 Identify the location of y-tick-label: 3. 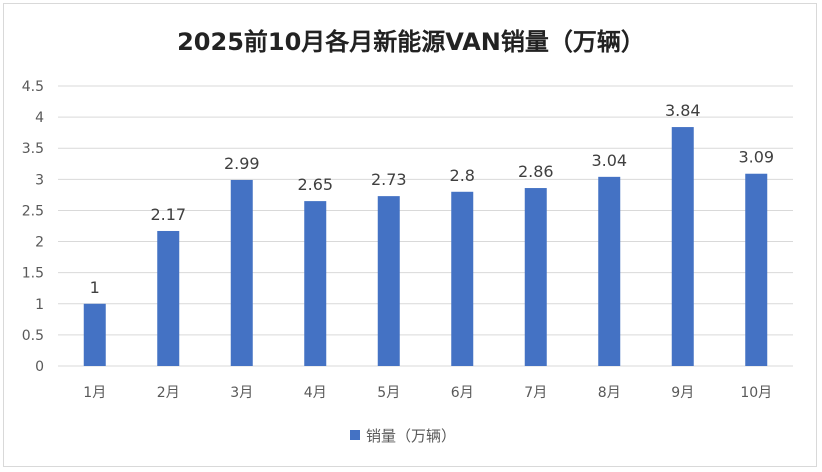
(39, 180).